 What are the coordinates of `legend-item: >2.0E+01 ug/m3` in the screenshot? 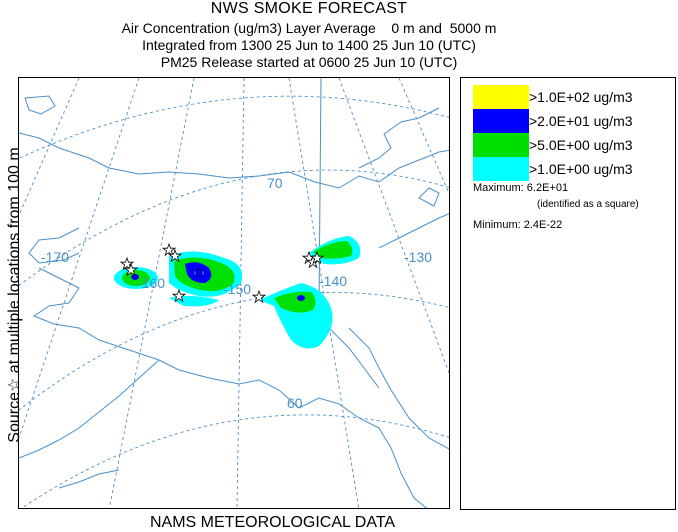 It's located at (573, 121).